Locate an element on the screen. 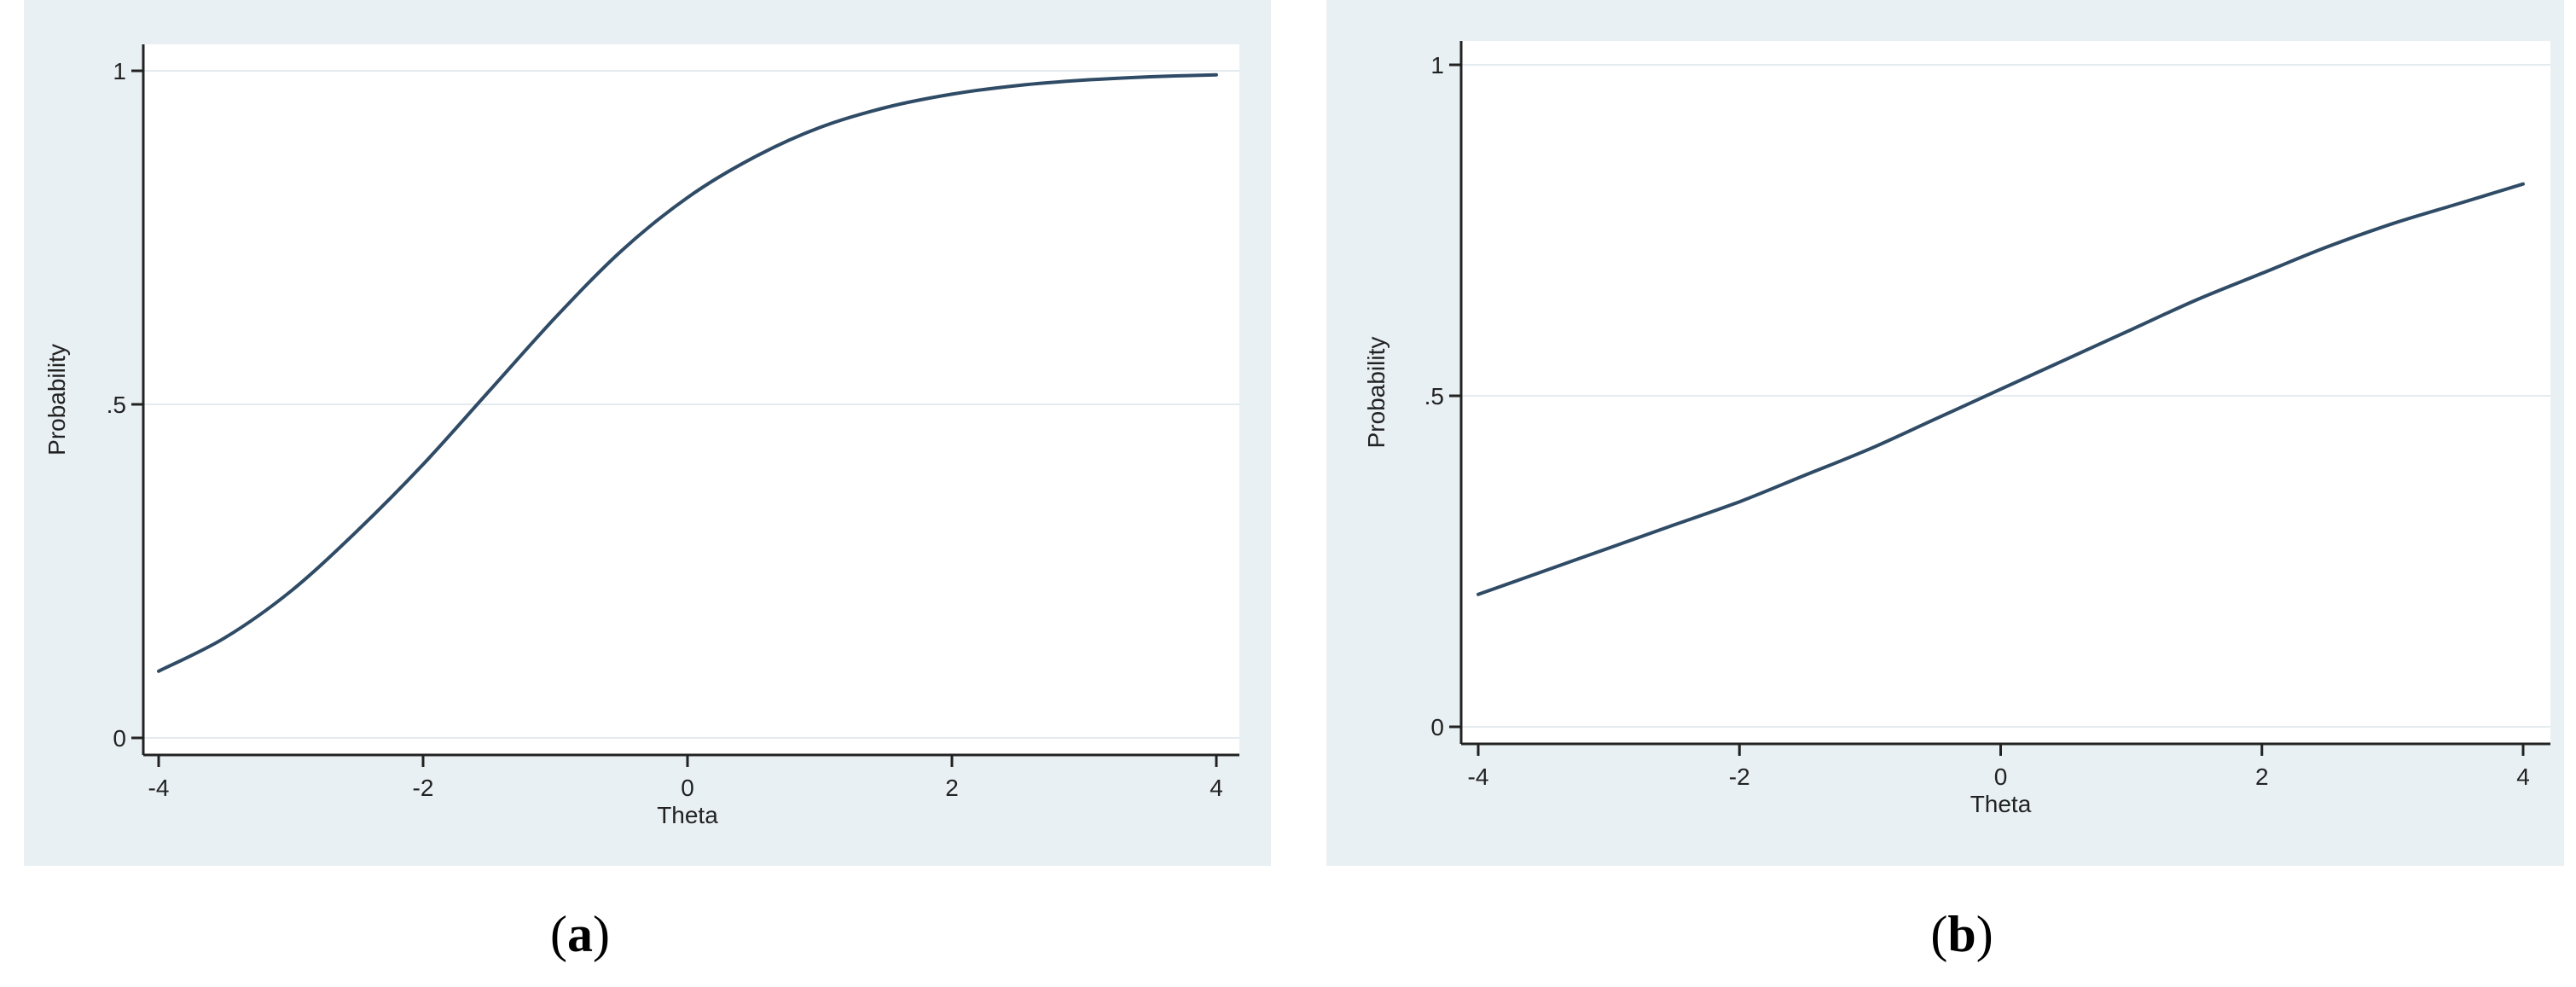 Image resolution: width=2576 pixels, height=987 pixels. caption-a: (a) is located at coordinates (580, 934).